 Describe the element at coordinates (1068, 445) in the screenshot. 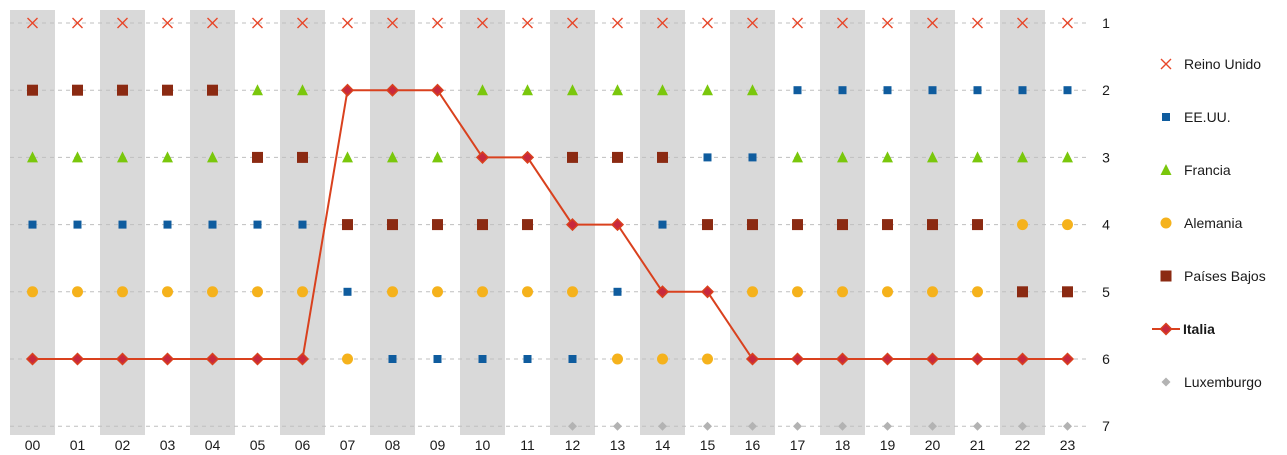

I see `x-tick-label: 23` at that location.